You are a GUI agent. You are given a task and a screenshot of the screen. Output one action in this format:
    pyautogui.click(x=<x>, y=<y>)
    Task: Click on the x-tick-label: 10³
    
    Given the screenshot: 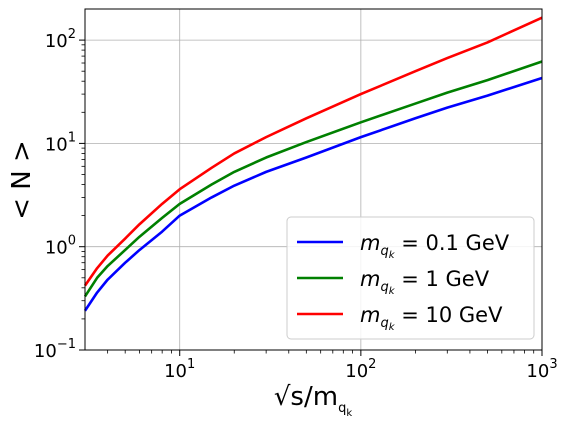 What is the action you would take?
    pyautogui.click(x=541, y=369)
    